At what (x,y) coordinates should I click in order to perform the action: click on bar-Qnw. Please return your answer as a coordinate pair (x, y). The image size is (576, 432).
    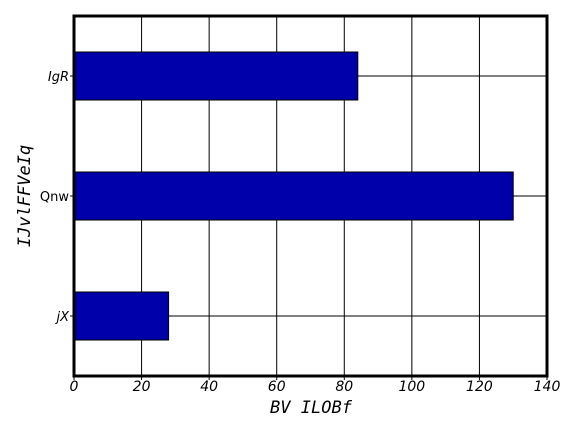
    Looking at the image, I should click on (293, 196).